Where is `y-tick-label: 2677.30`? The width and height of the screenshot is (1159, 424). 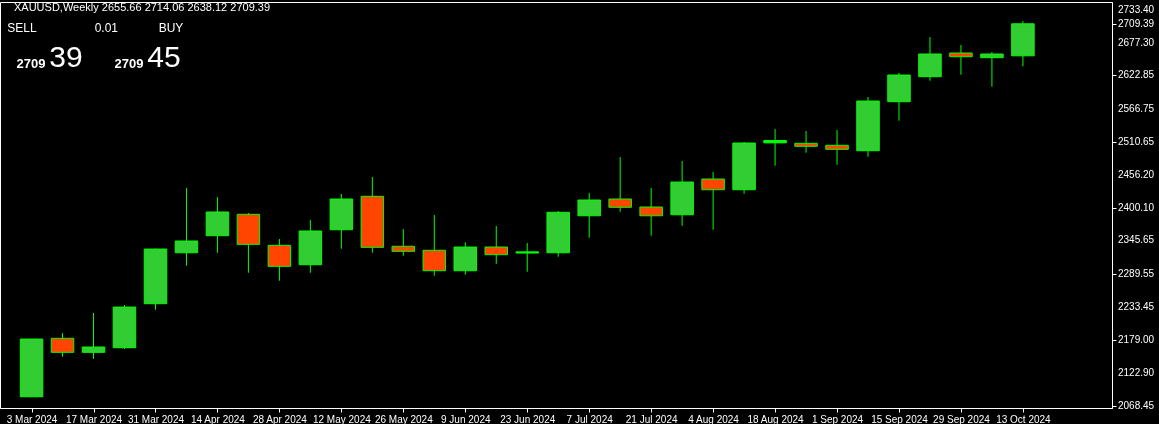 y-tick-label: 2677.30 is located at coordinates (1136, 42).